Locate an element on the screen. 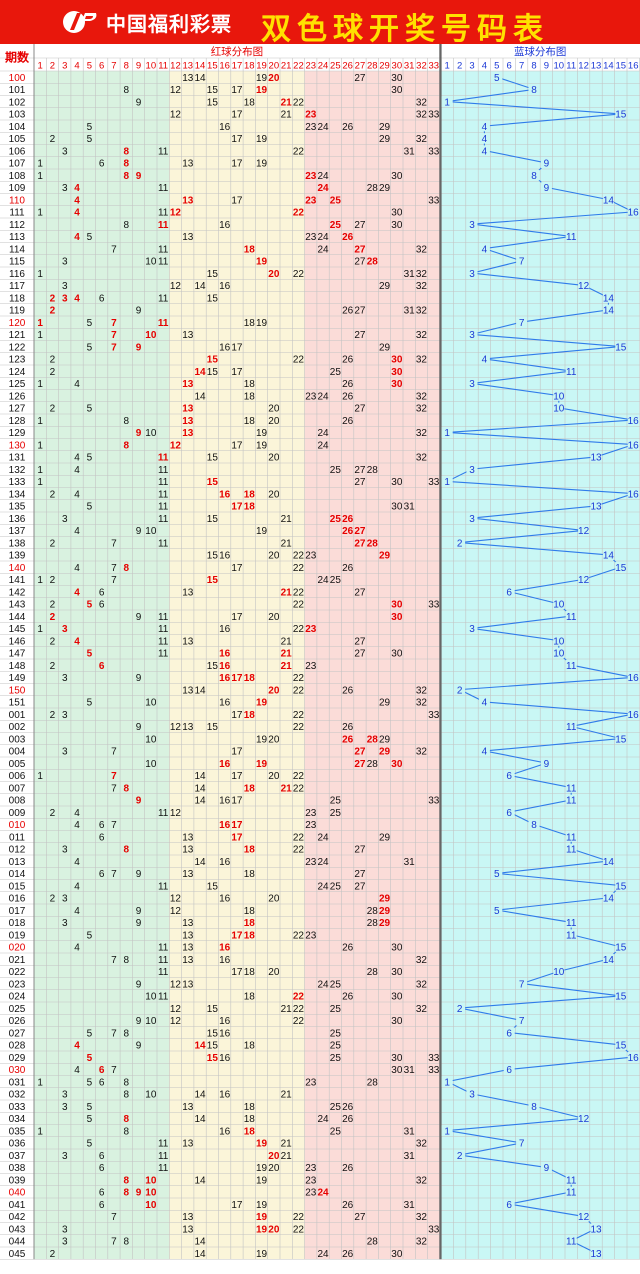  blue-ball-number: 9 is located at coordinates (547, 188).